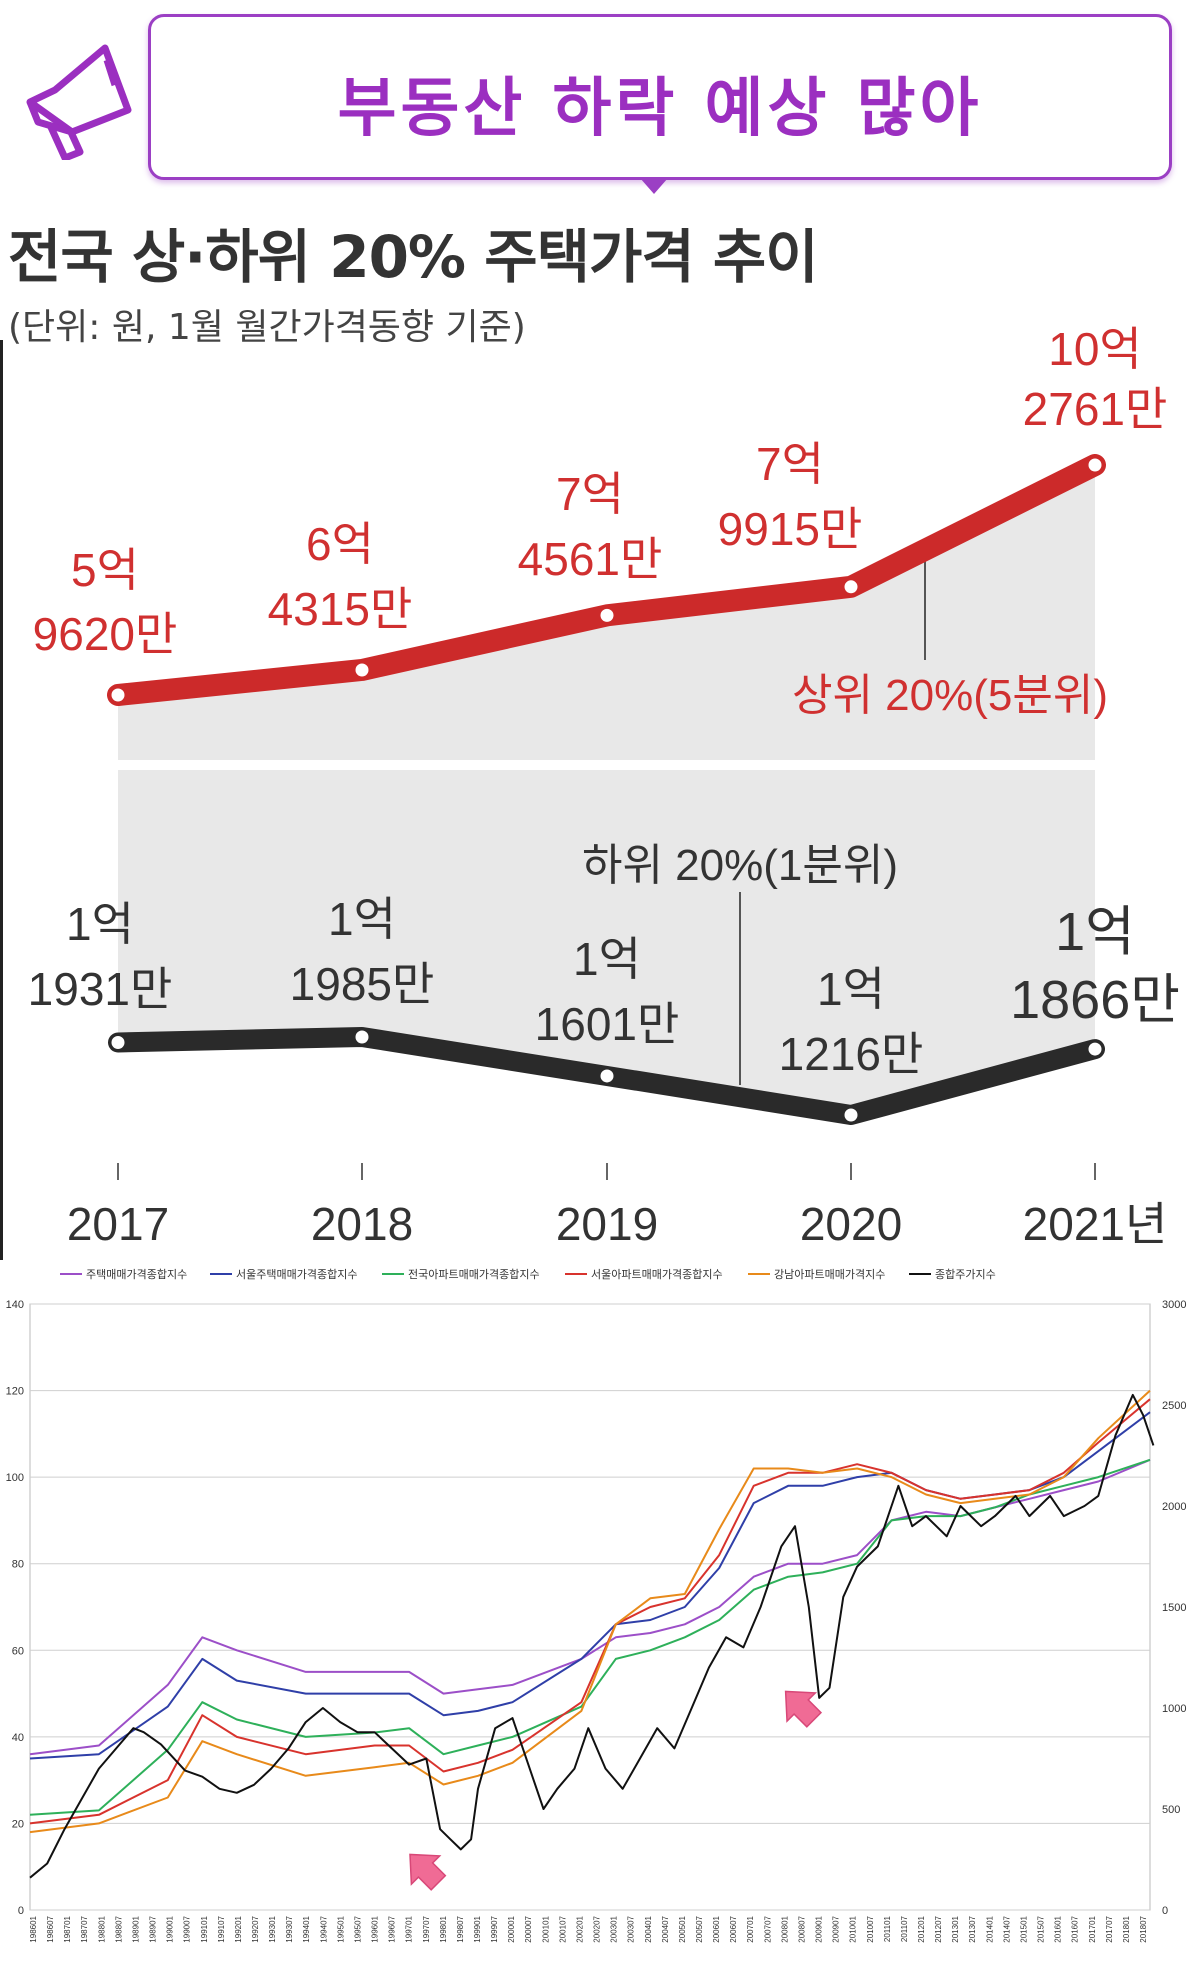  I want to click on x-tick-label: 199101, so click(204, 1928).